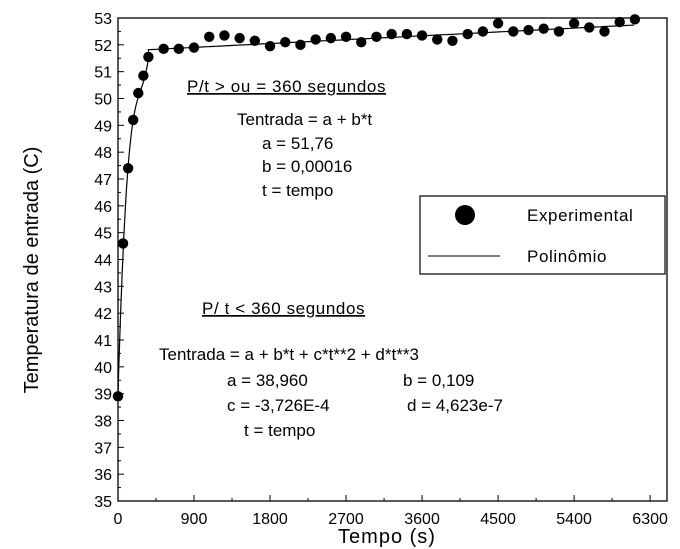 Image resolution: width=680 pixels, height=549 pixels. I want to click on legend-marker-experimental, so click(465, 215).